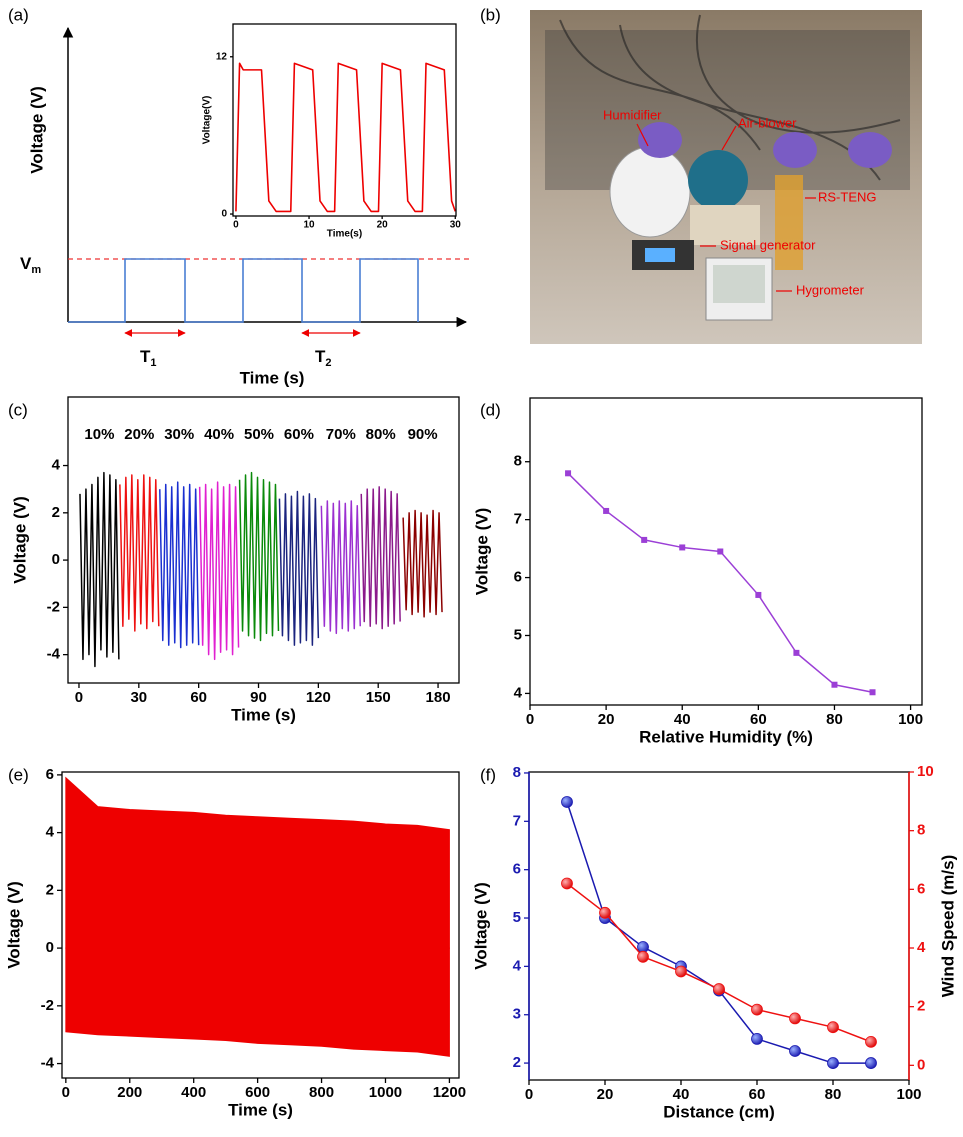 This screenshot has height=1137, width=963. I want to click on x-axis-label: Relative Humidity (%), so click(726, 736).